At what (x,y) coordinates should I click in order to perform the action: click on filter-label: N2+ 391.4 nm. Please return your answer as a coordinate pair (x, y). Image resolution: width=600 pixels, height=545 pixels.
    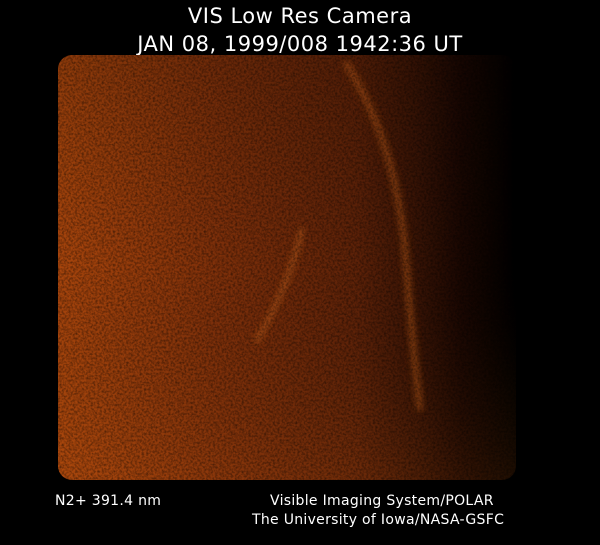
    Looking at the image, I should click on (108, 501).